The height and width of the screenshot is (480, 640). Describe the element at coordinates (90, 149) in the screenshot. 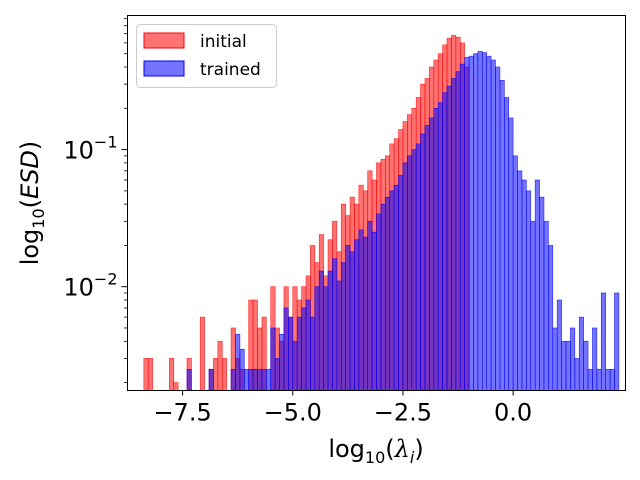

I see `y-tick-label-0: 10⁻¹` at that location.